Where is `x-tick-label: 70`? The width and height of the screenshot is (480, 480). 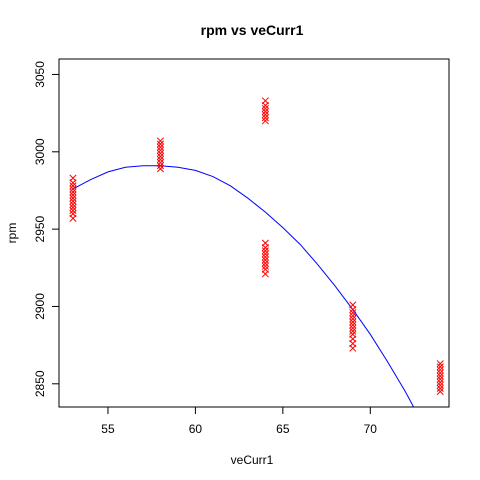 x-tick-label: 70 is located at coordinates (371, 429).